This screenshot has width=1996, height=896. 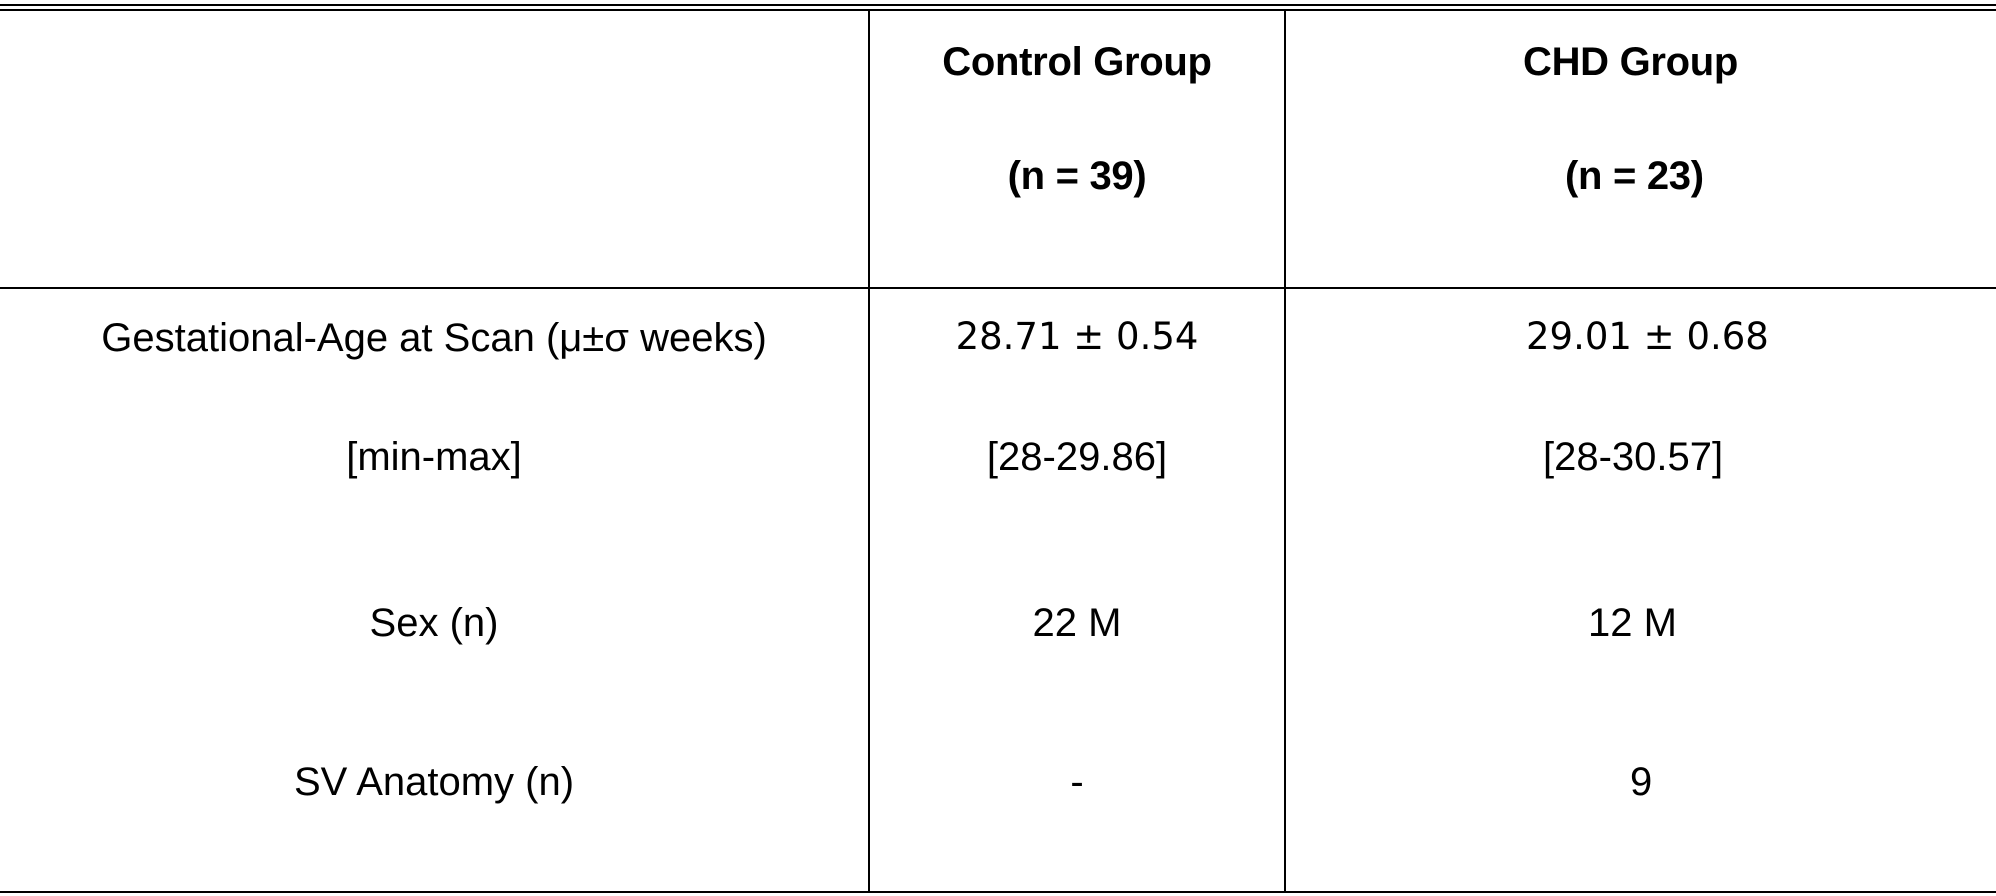 I want to click on table-top-rule, so click(x=998, y=5).